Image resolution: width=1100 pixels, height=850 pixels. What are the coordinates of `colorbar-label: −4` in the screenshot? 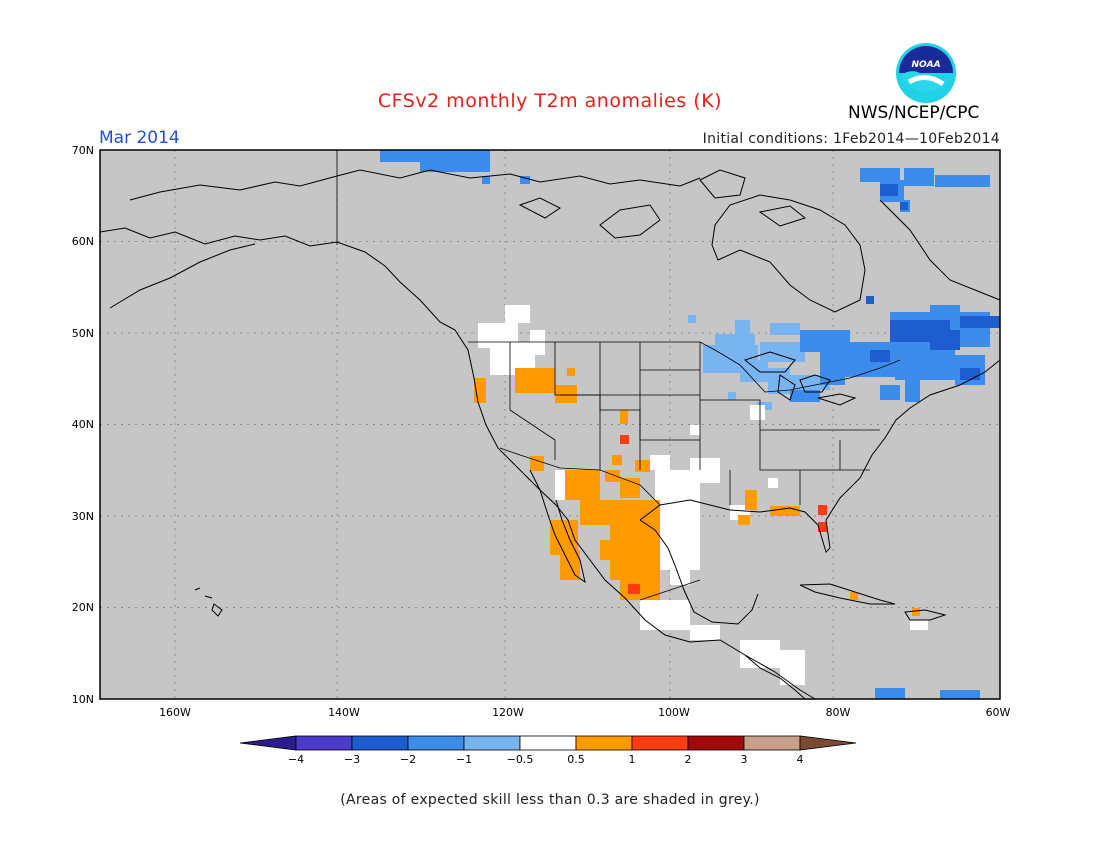 It's located at (296, 759).